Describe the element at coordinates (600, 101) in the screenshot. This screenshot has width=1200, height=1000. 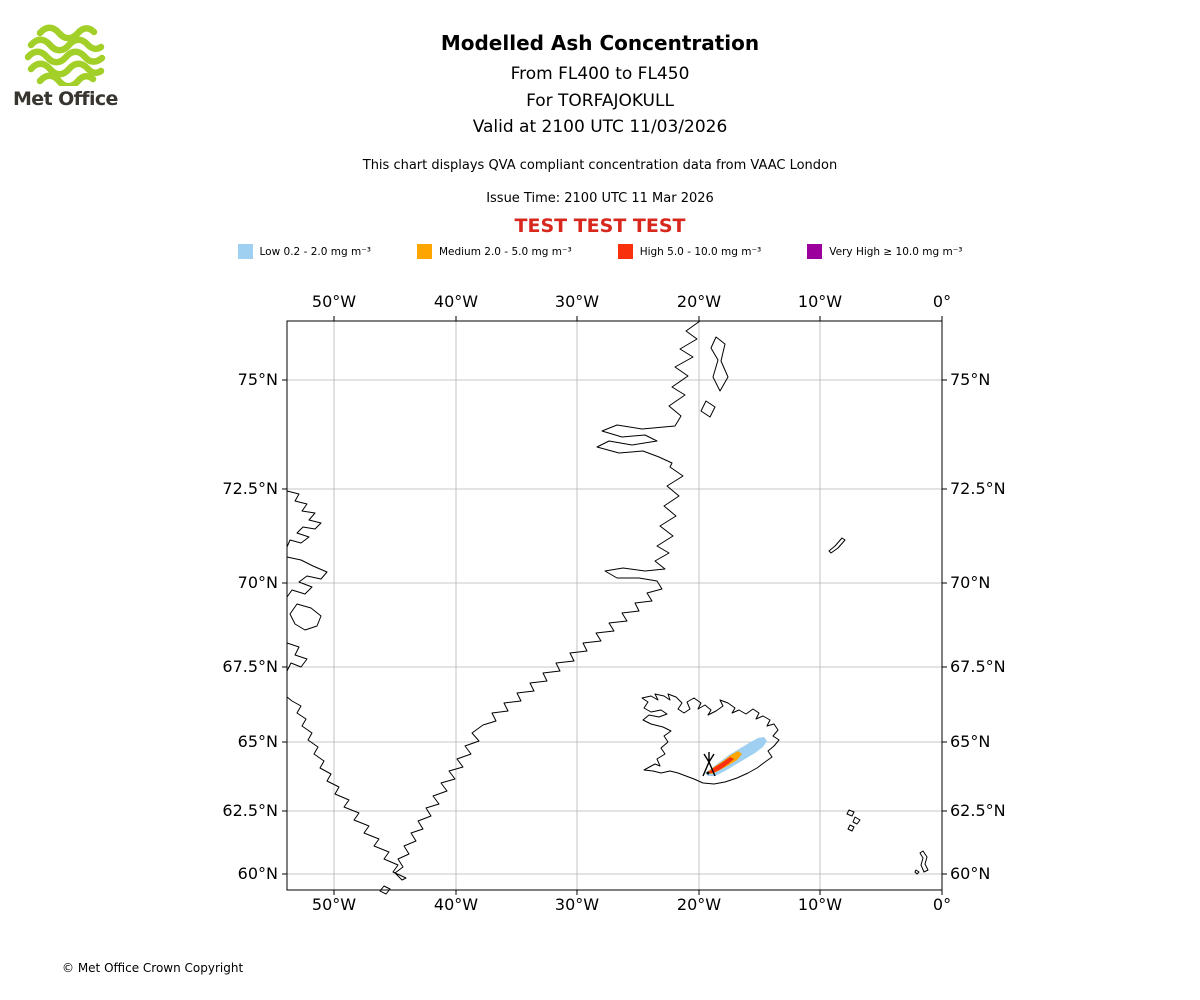
I see `subtitle-volcano: For TORFAJOKULL` at that location.